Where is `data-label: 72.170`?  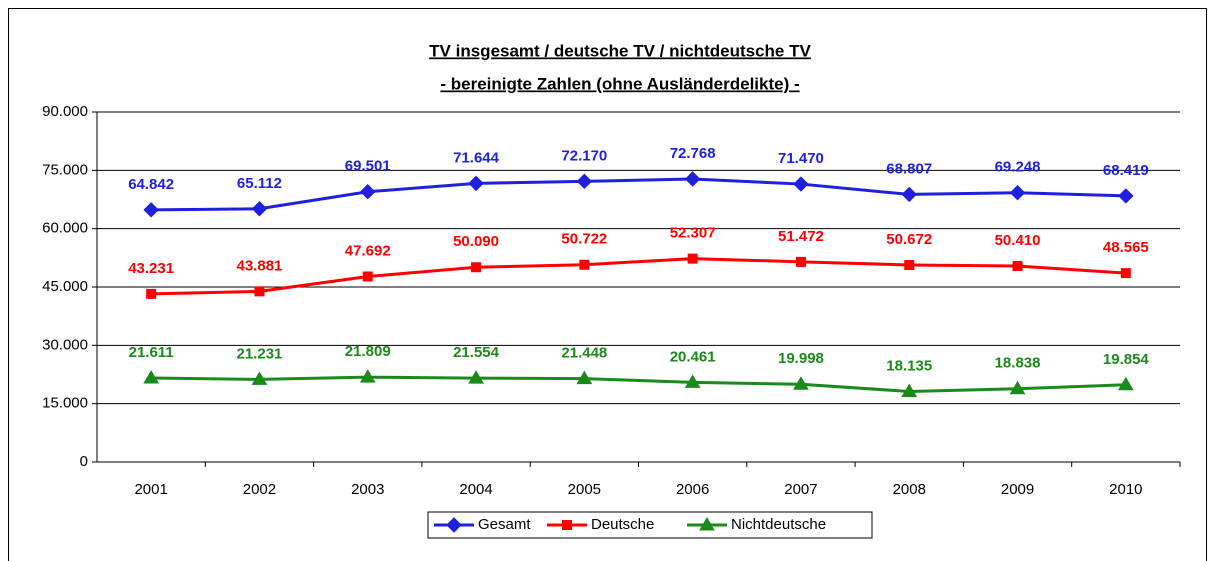
data-label: 72.170 is located at coordinates (584, 155).